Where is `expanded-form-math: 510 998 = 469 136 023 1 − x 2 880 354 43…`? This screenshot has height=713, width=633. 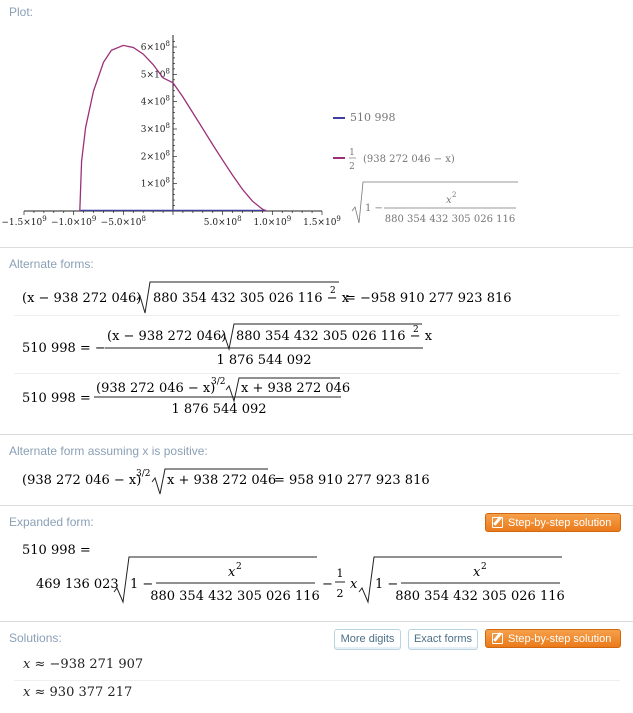 expanded-form-math: 510 998 = 469 136 023 1 − x 2 880 354 43… is located at coordinates (293, 573).